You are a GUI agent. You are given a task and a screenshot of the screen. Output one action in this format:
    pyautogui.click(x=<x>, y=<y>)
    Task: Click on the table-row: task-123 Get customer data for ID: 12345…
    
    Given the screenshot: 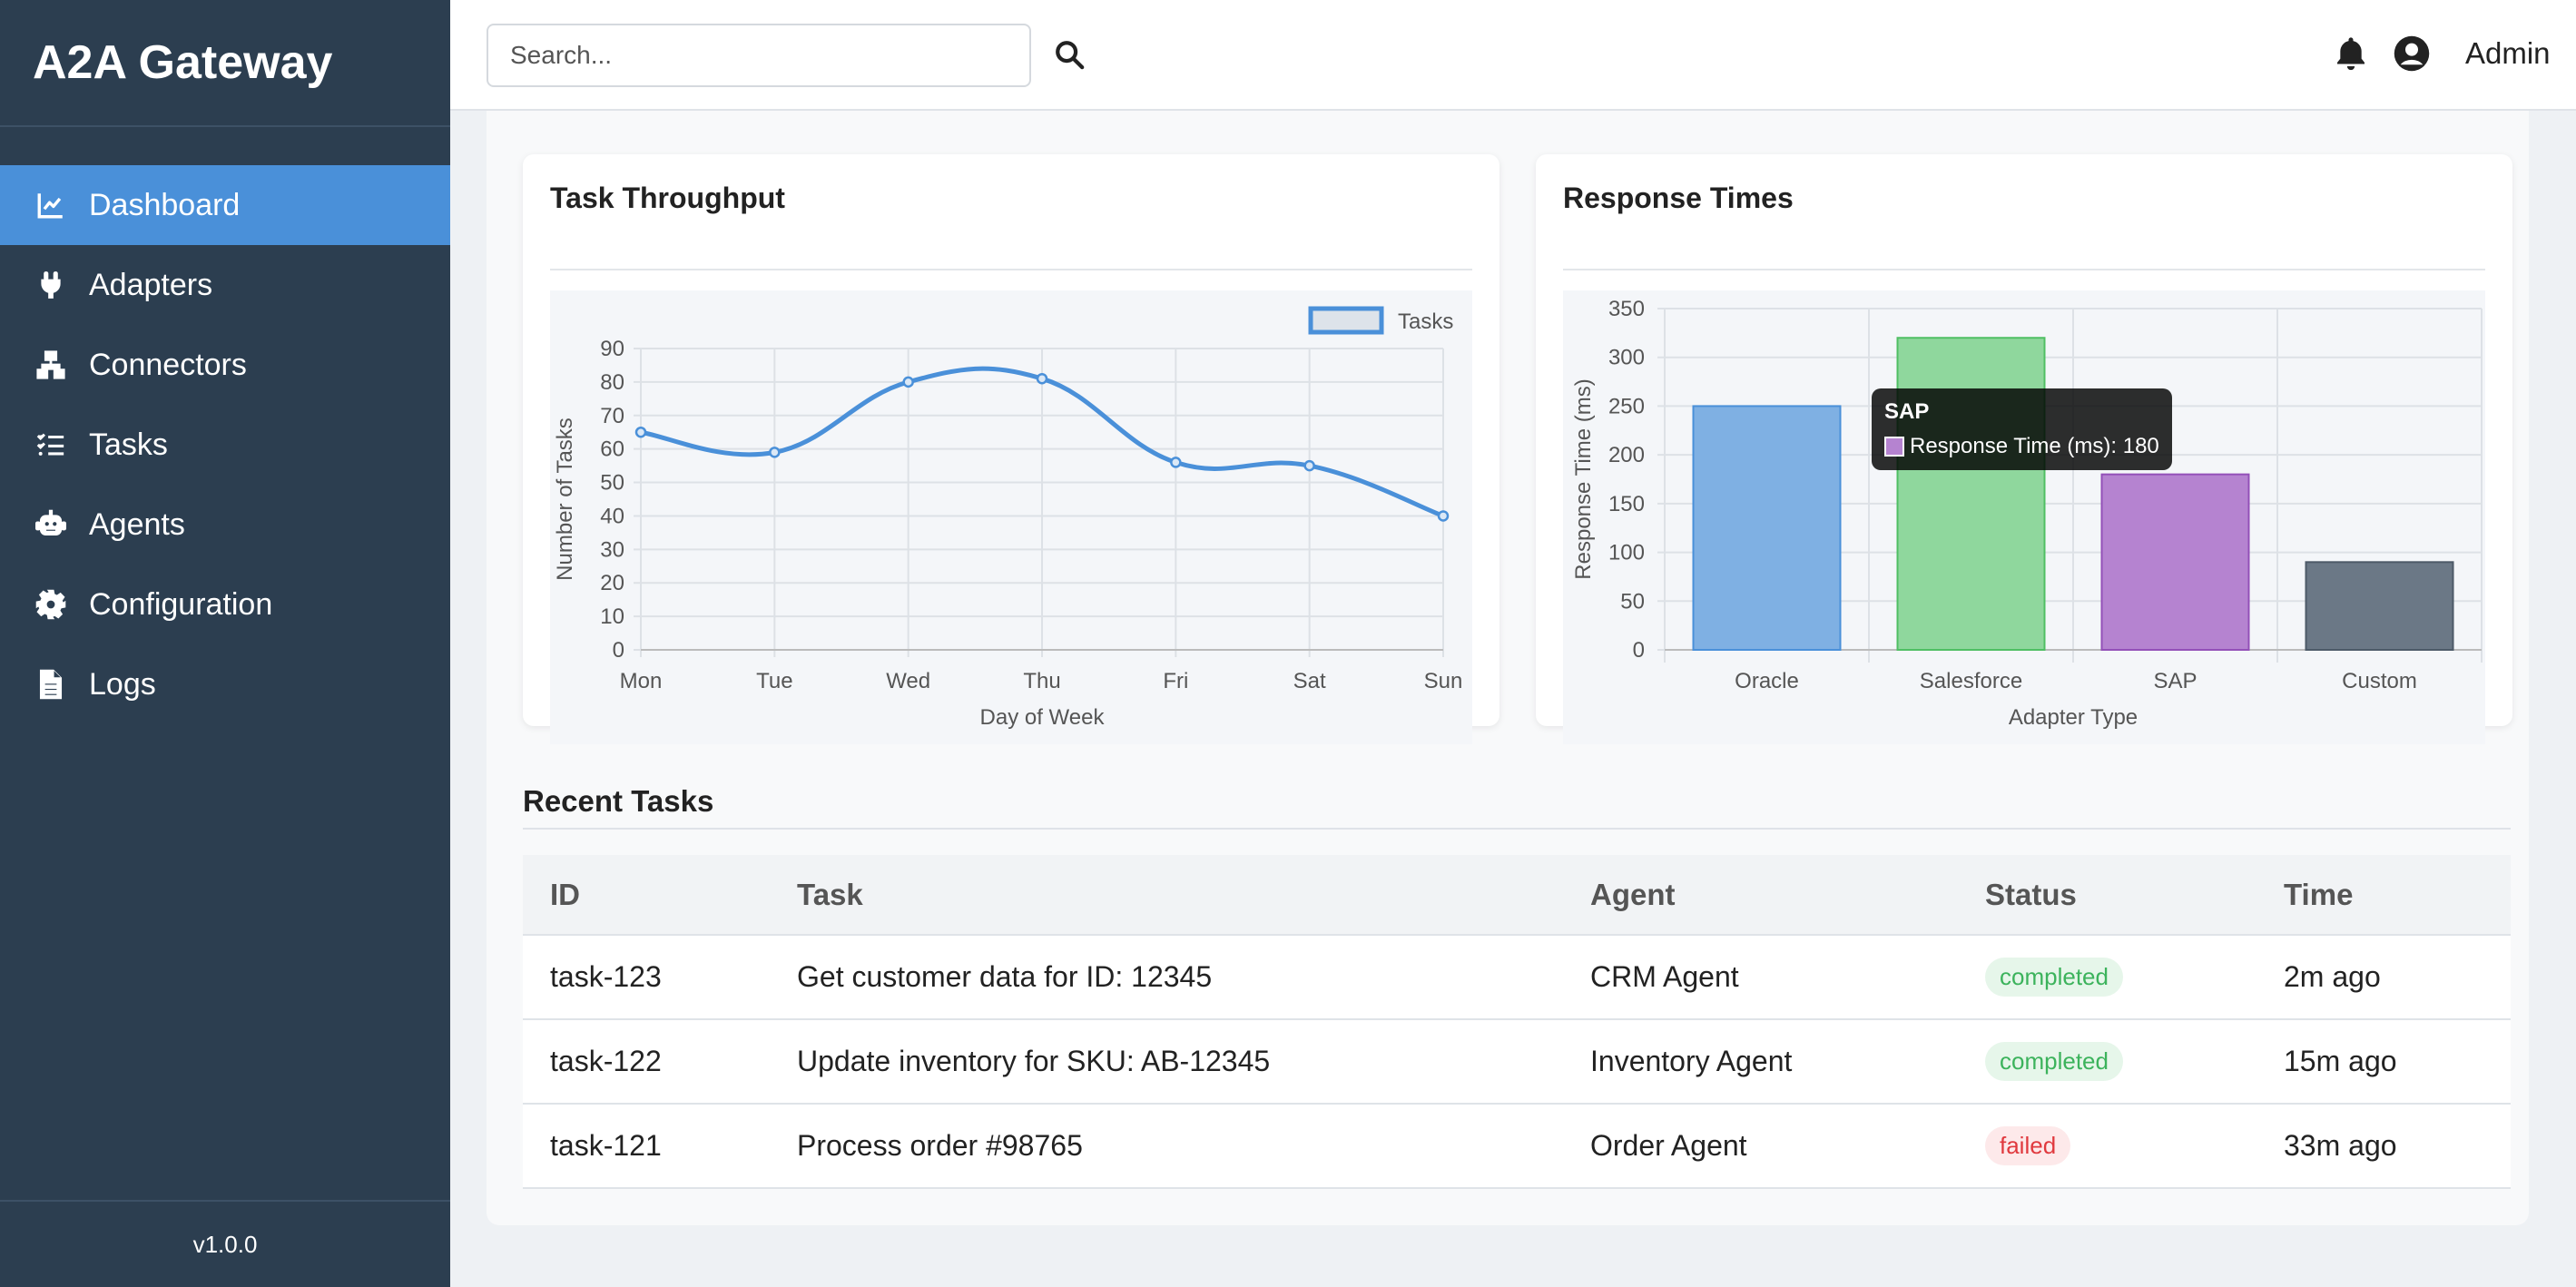 What is the action you would take?
    pyautogui.click(x=1517, y=977)
    